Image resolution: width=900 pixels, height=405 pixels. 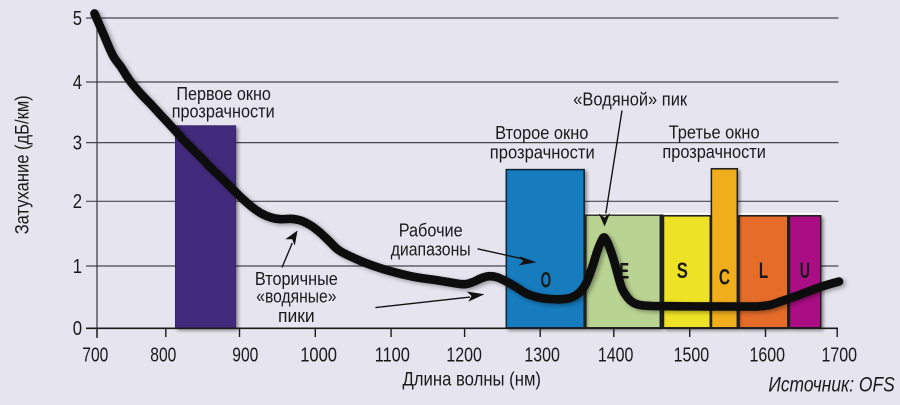 I want to click on svg-text: 5, so click(x=77, y=19).